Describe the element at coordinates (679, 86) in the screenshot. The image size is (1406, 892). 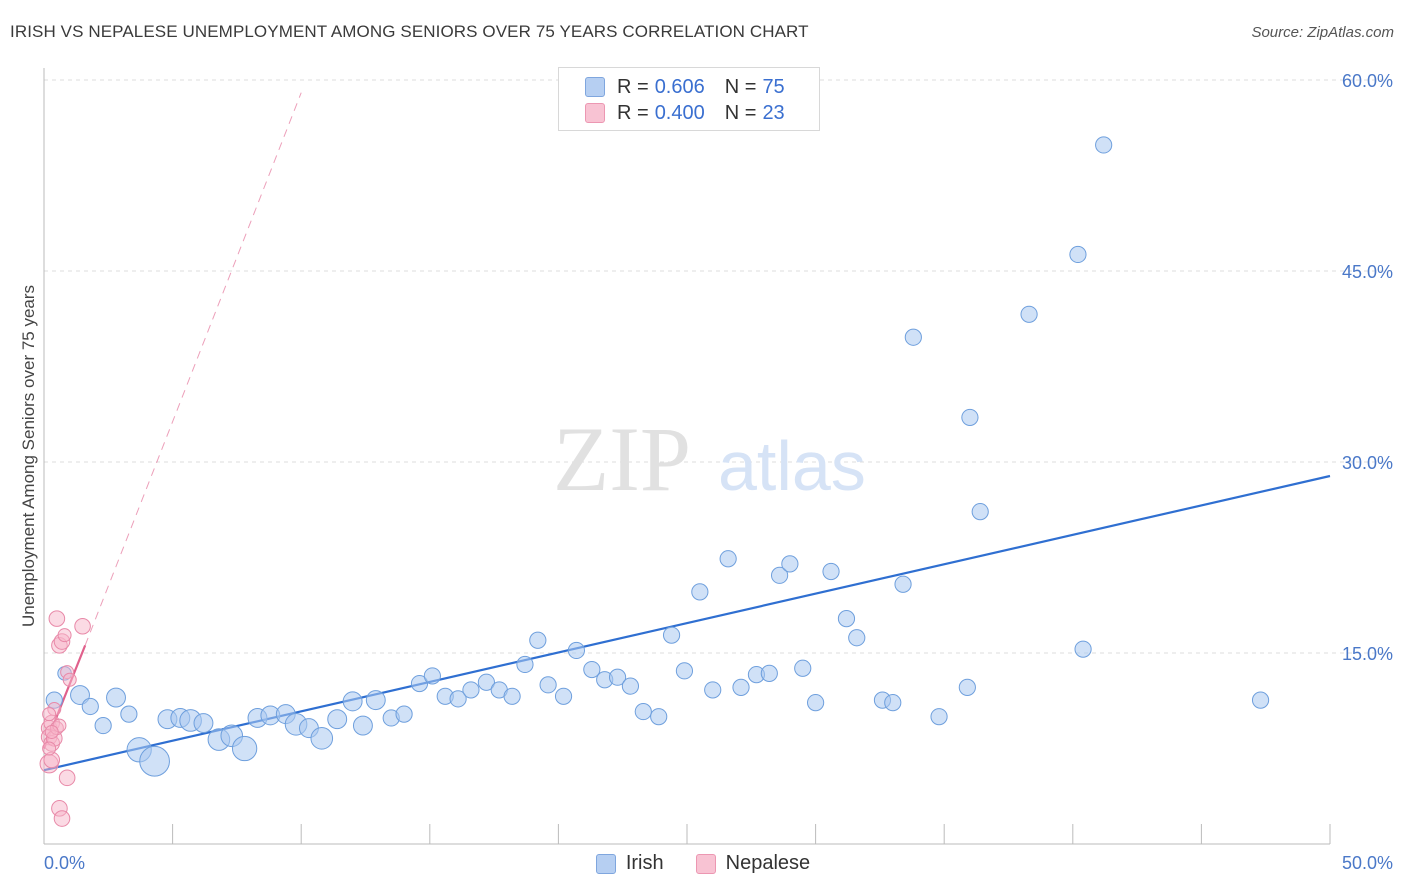
I see `legend-r-value: 0.606` at that location.